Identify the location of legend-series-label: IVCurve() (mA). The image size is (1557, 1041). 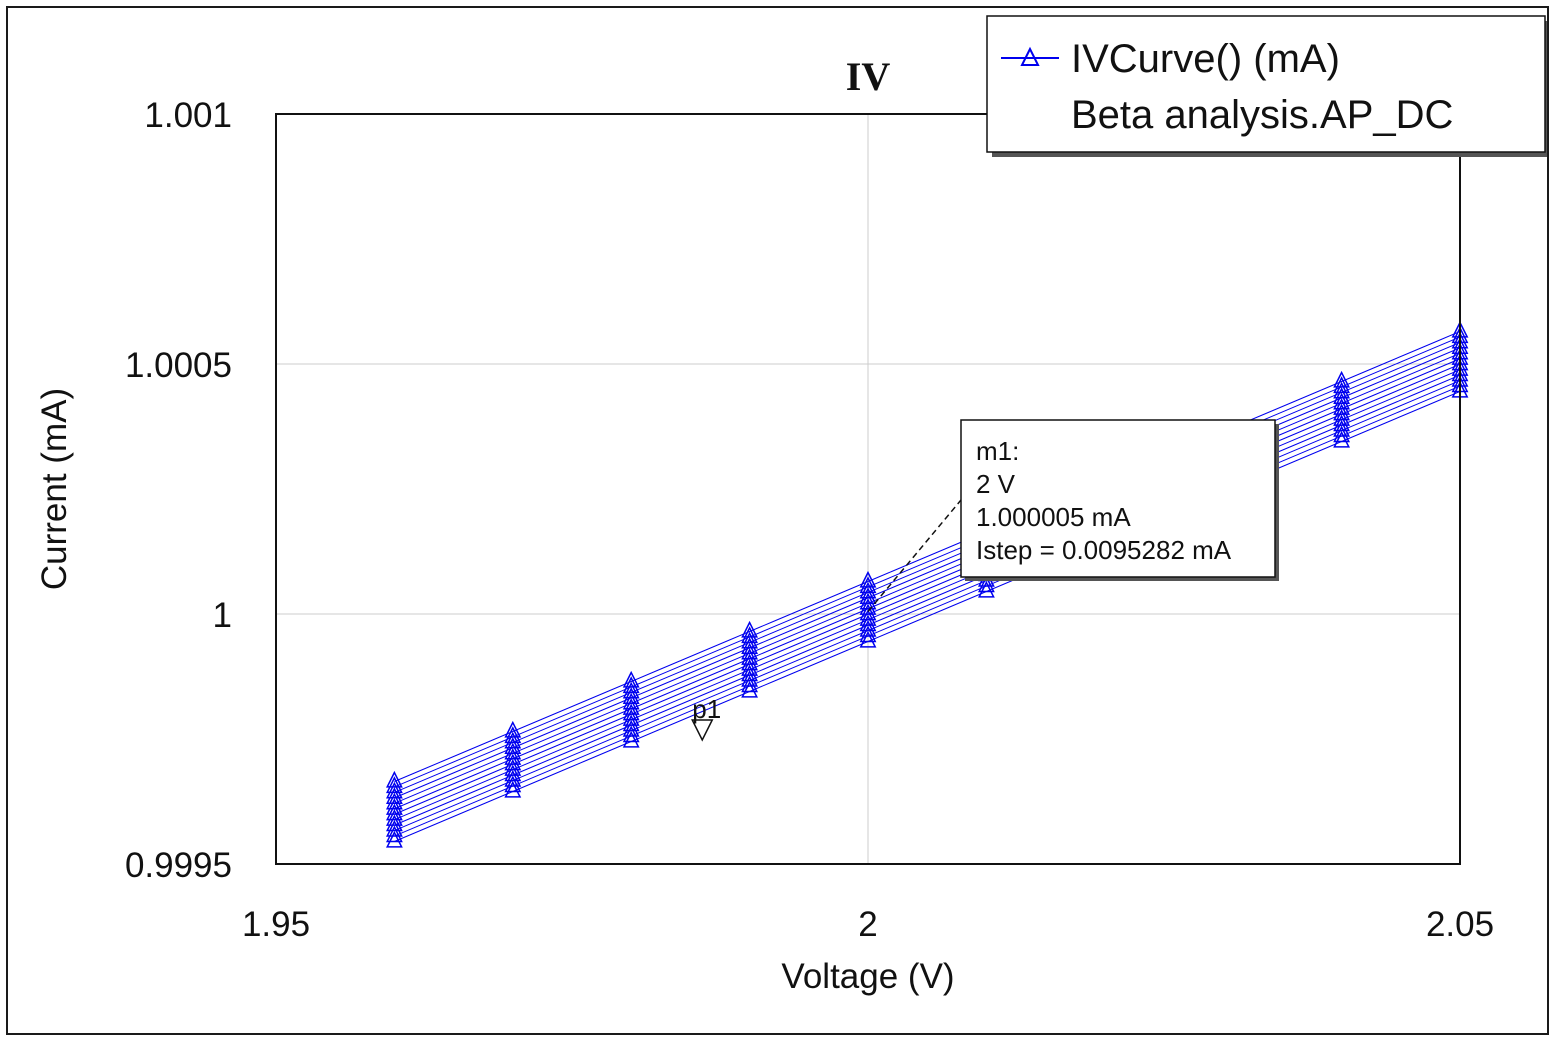
(1205, 59).